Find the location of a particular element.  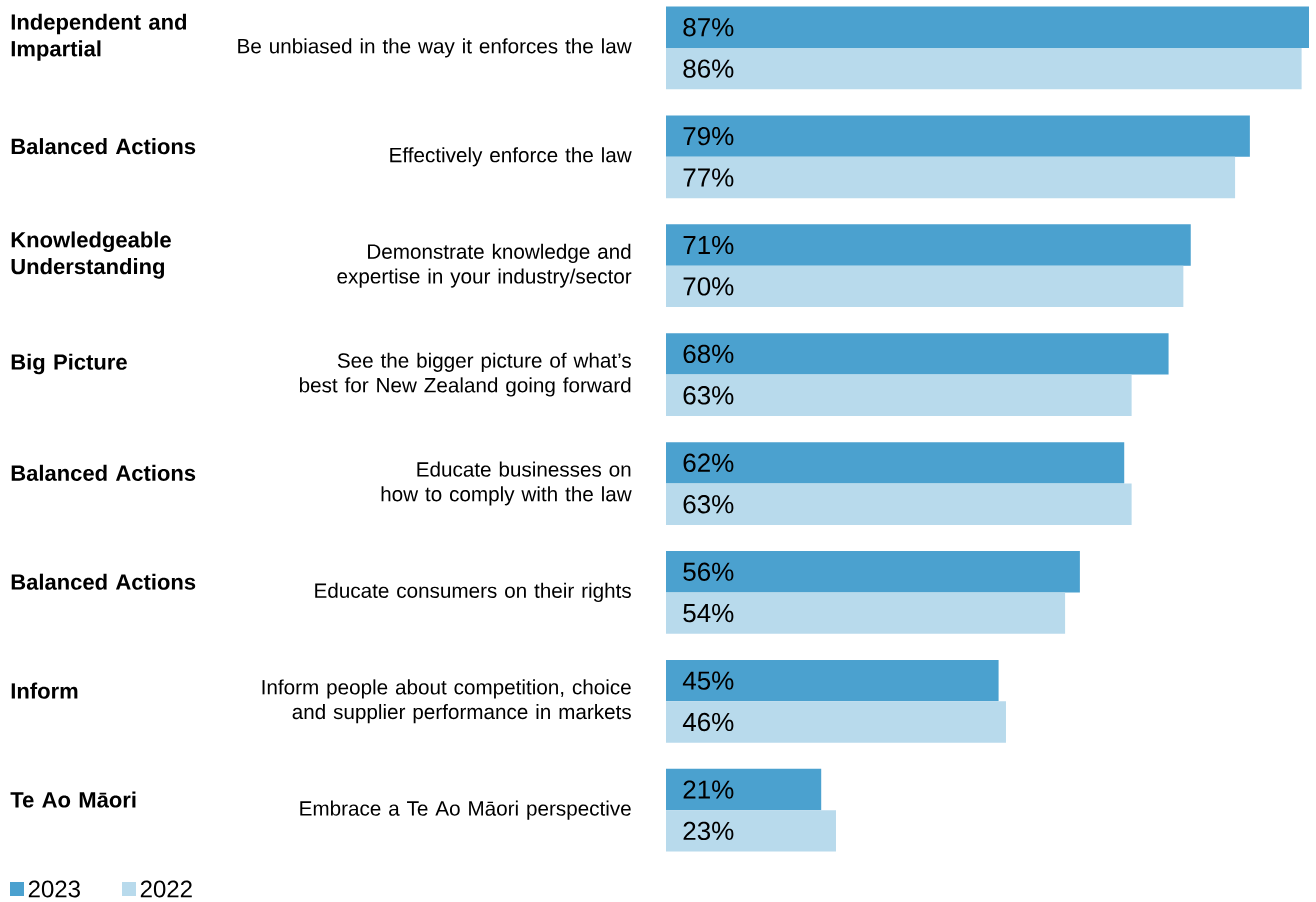

text: Knowledgeable Understanding is located at coordinates (91, 255).